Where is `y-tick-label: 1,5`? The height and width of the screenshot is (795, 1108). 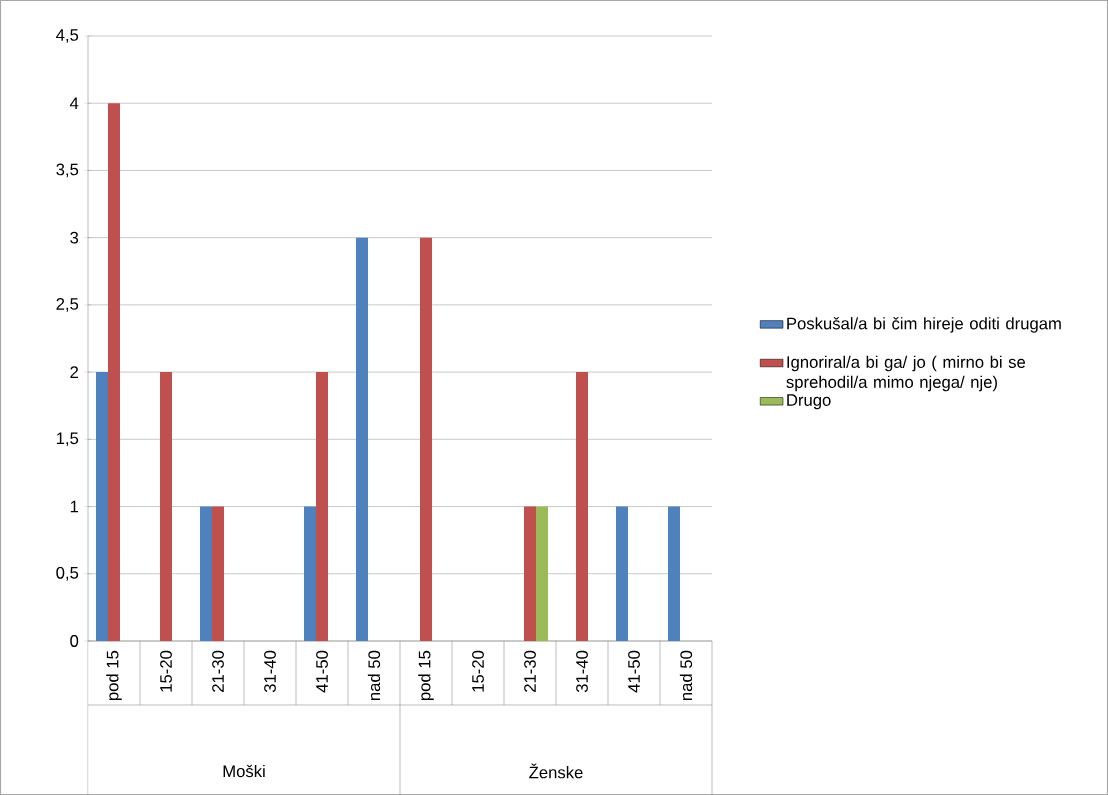
y-tick-label: 1,5 is located at coordinates (67, 439).